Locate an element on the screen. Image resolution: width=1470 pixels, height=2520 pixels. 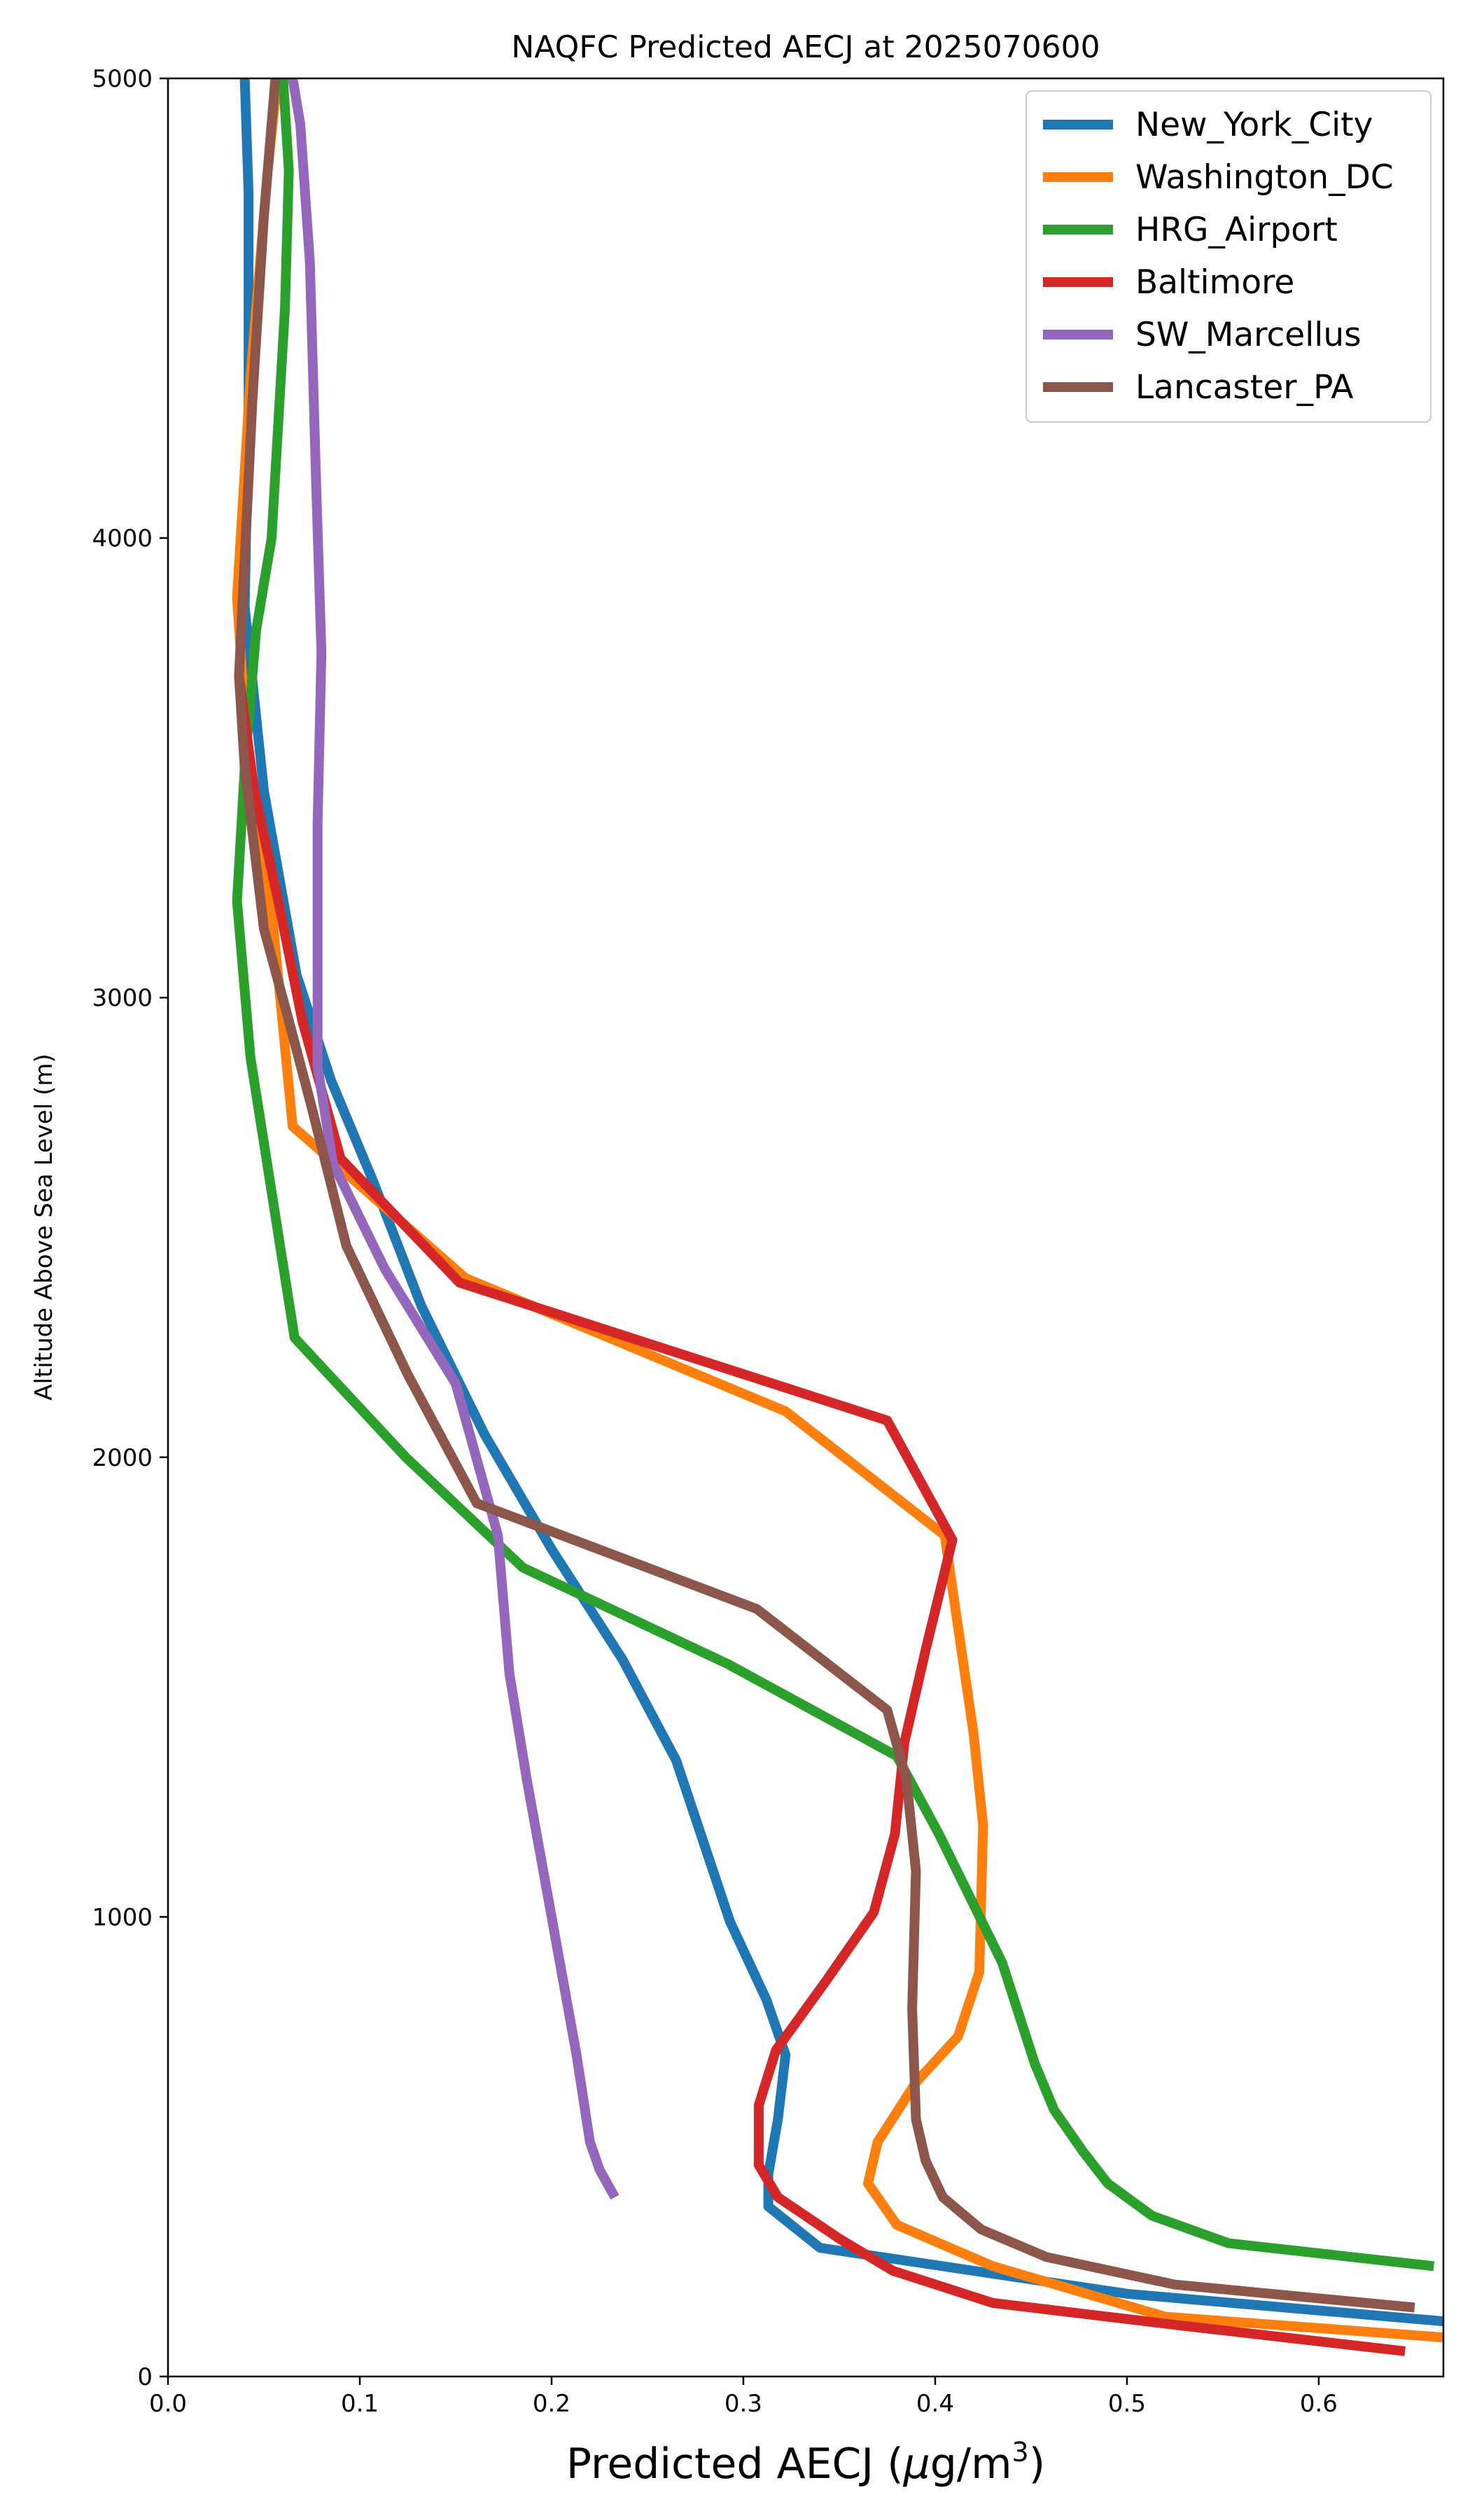
x-tick-label: 0.6 is located at coordinates (1319, 2404).